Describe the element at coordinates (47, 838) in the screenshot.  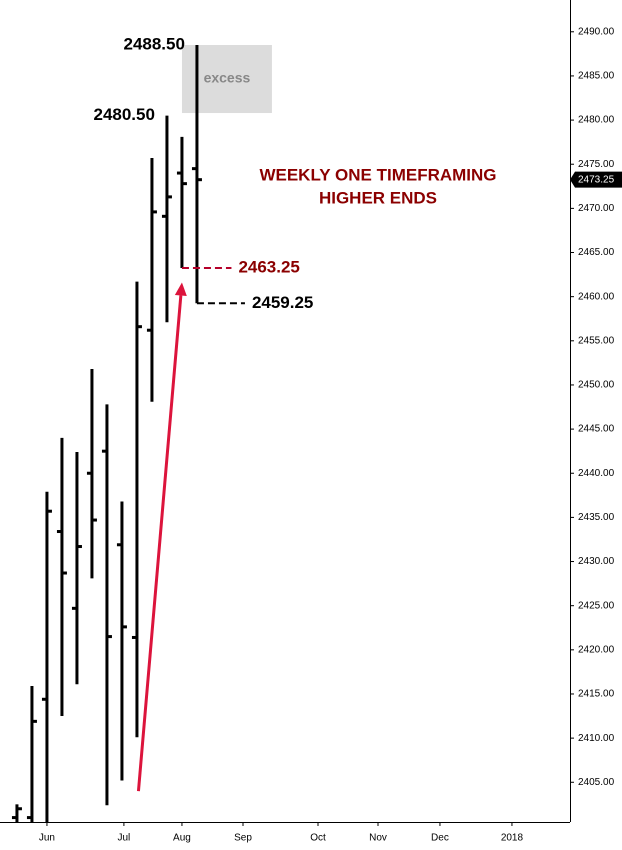
I see `x-tick-label: Jun` at that location.